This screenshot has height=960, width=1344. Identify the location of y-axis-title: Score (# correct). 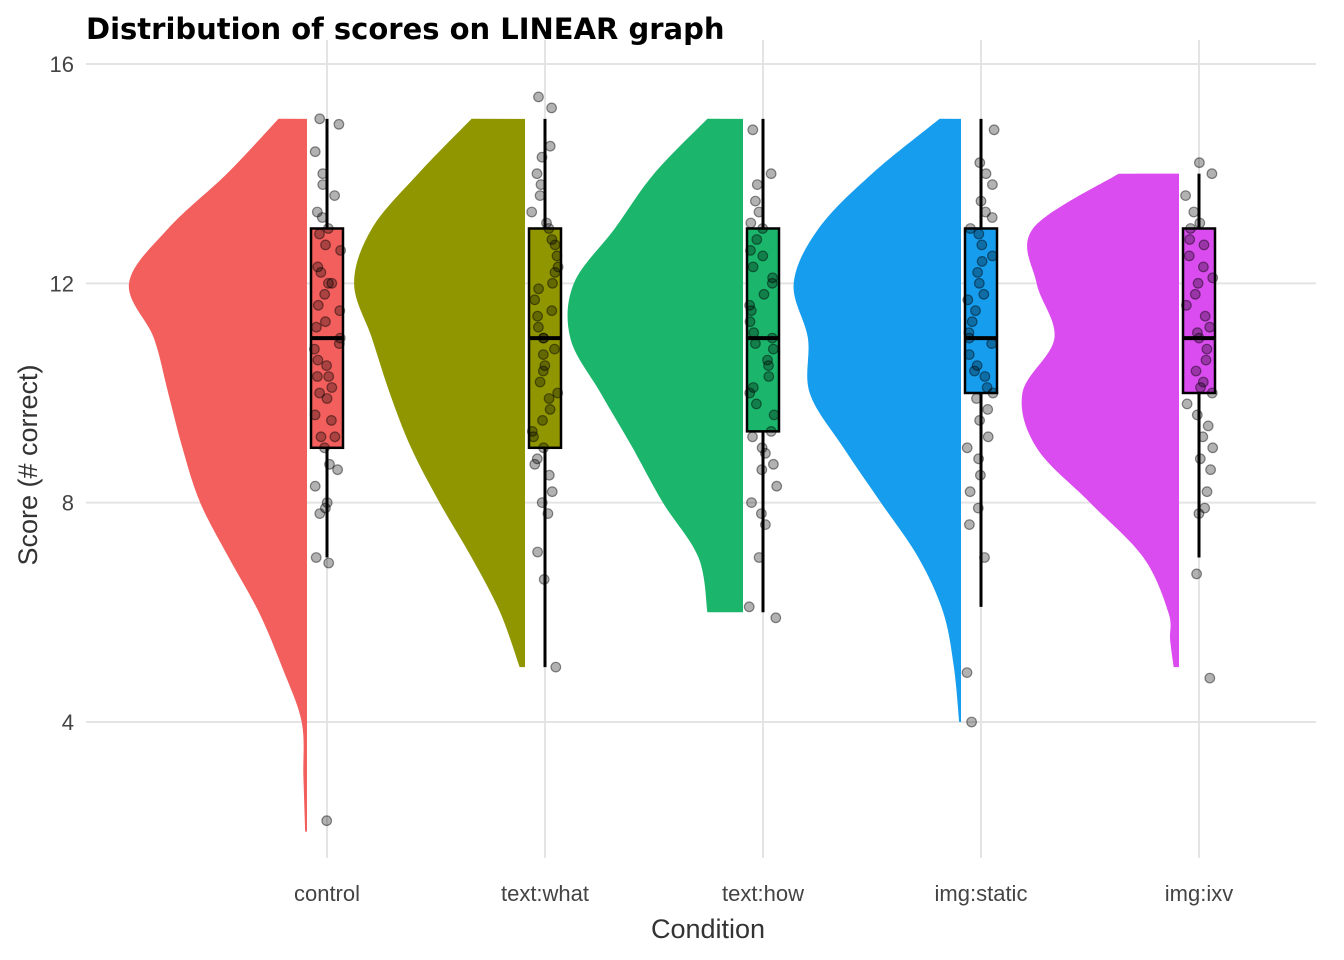
(28, 464).